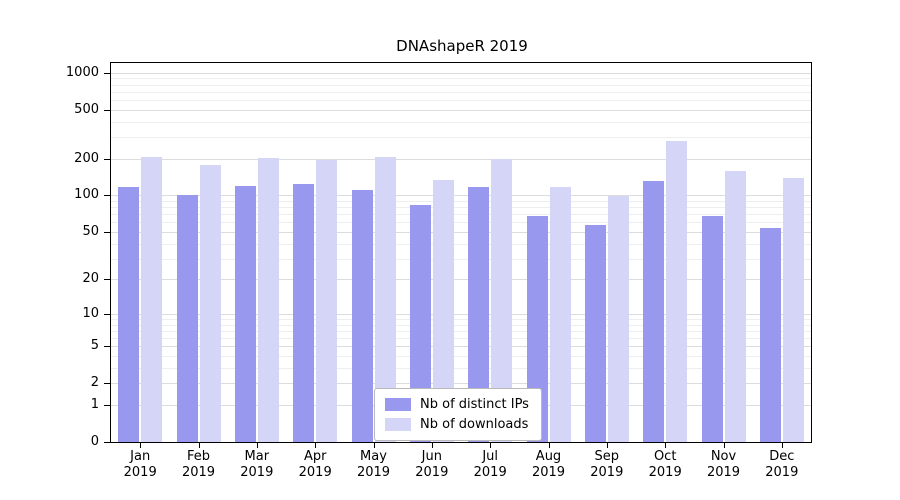 The image size is (900, 500). I want to click on legend-entry: Nb of downloads, so click(457, 424).